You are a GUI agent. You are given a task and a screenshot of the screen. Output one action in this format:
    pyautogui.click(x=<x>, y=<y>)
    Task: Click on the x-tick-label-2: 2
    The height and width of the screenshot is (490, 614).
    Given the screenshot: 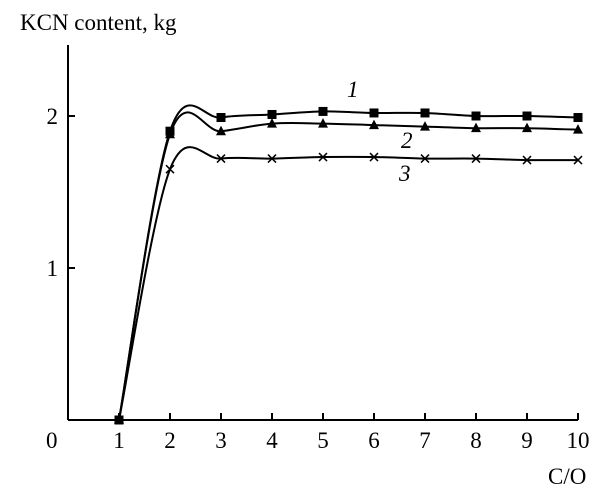 What is the action you would take?
    pyautogui.click(x=170, y=440)
    